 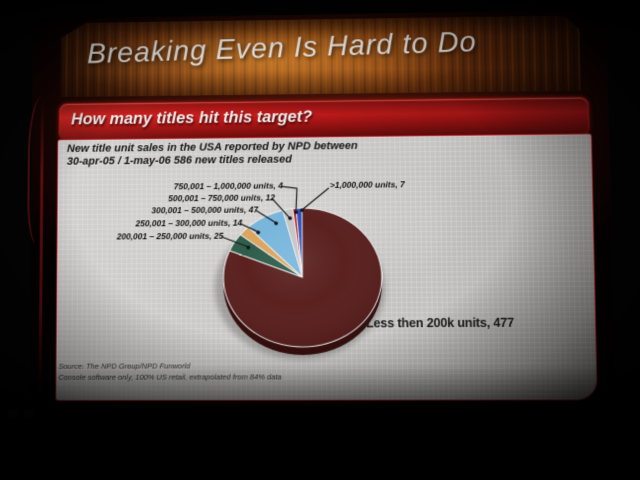 What do you see at coordinates (189, 223) in the screenshot?
I see `pie-label-250k-300k: 250,001 – 300,000 units, 14` at bounding box center [189, 223].